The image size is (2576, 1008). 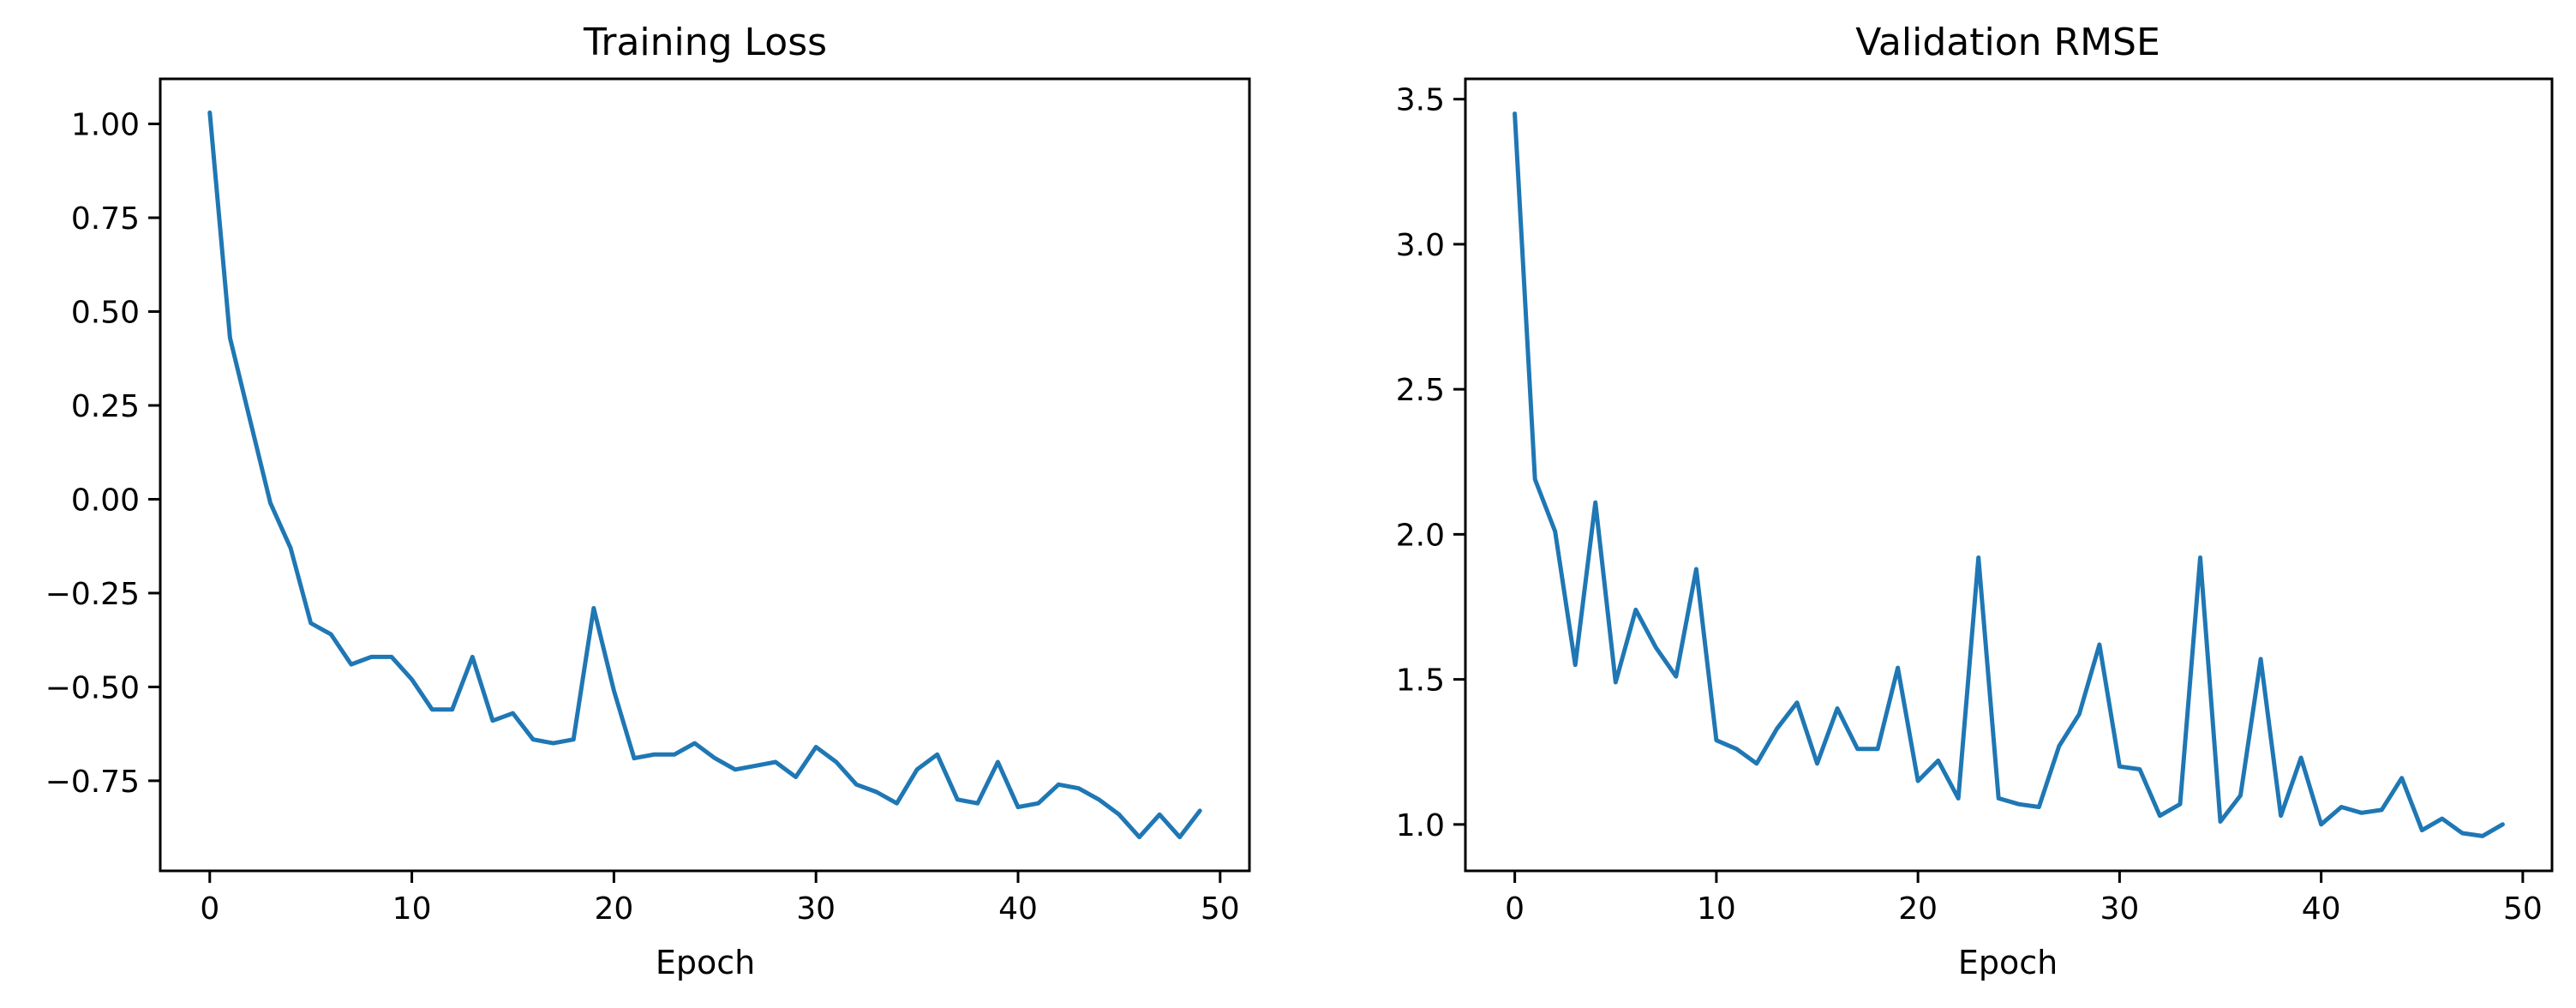 I want to click on chart-title: Validation RMSE, so click(x=2007, y=42).